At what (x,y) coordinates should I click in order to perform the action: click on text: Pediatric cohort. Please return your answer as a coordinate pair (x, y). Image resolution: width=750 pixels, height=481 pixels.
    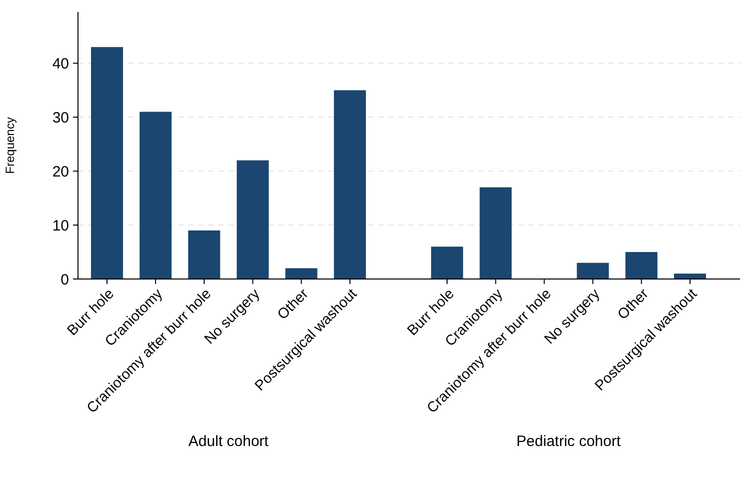
    Looking at the image, I should click on (569, 441).